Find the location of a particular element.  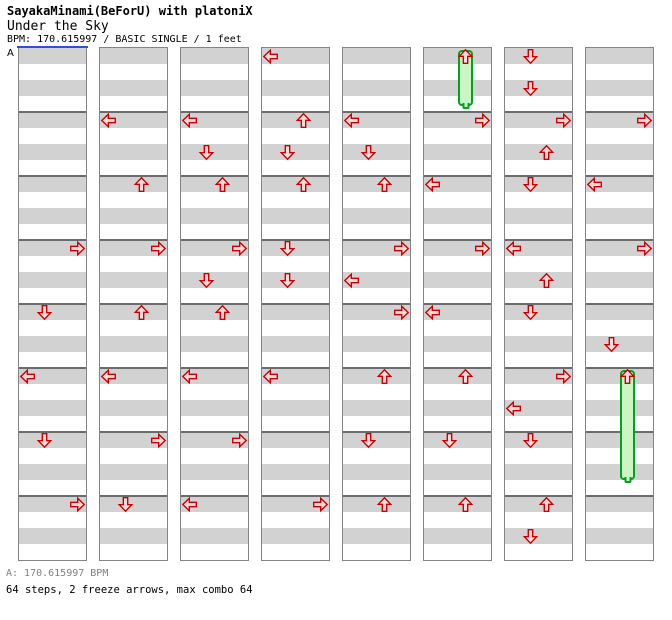

section-marker-a: A is located at coordinates (10, 53).